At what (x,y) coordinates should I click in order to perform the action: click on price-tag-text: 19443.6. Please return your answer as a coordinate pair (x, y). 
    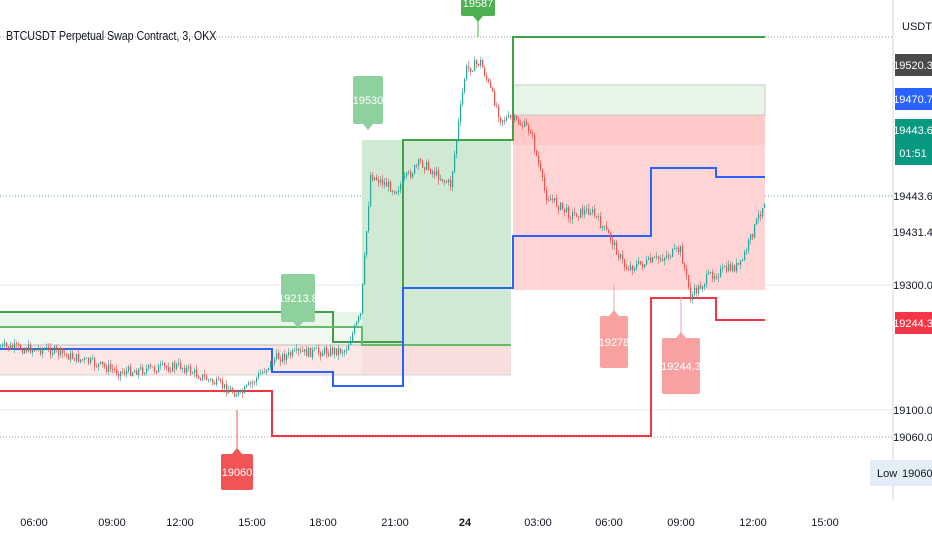
    Looking at the image, I should click on (912, 131).